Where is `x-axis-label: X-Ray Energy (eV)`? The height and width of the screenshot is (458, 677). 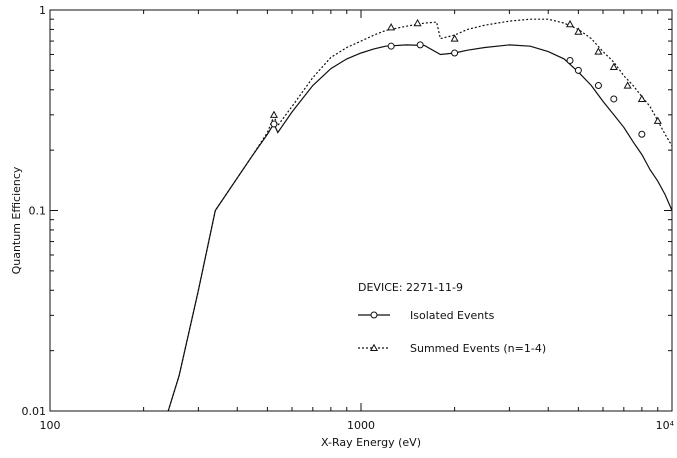
x-axis-label: X-Ray Energy (eV) is located at coordinates (371, 442).